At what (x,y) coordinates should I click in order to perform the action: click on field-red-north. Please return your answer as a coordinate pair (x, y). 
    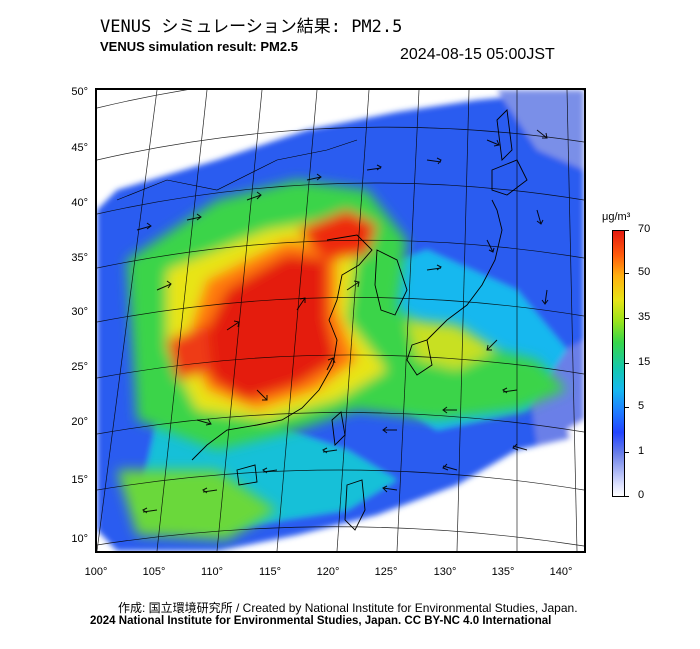
    Looking at the image, I should click on (337, 235).